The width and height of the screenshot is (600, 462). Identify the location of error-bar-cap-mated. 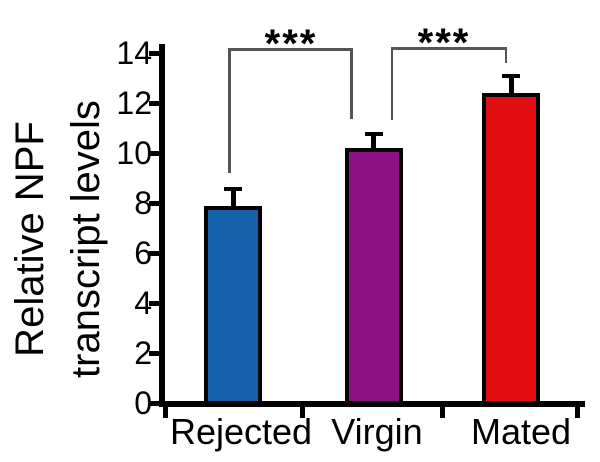
(511, 76).